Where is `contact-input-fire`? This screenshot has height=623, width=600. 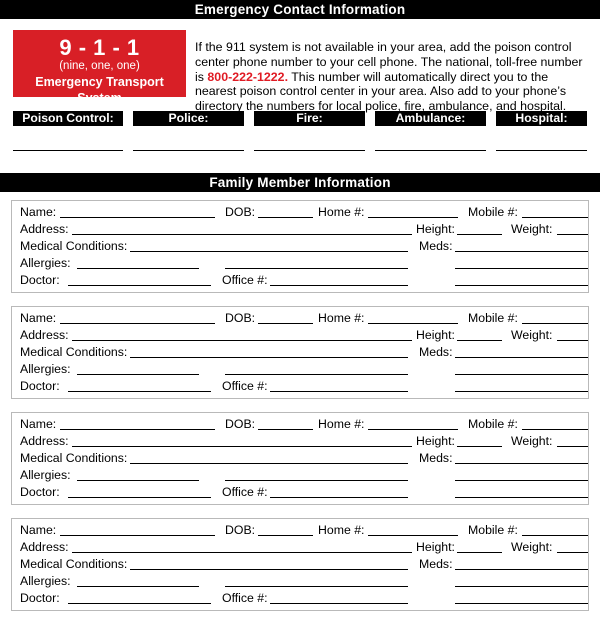
contact-input-fire is located at coordinates (309, 150).